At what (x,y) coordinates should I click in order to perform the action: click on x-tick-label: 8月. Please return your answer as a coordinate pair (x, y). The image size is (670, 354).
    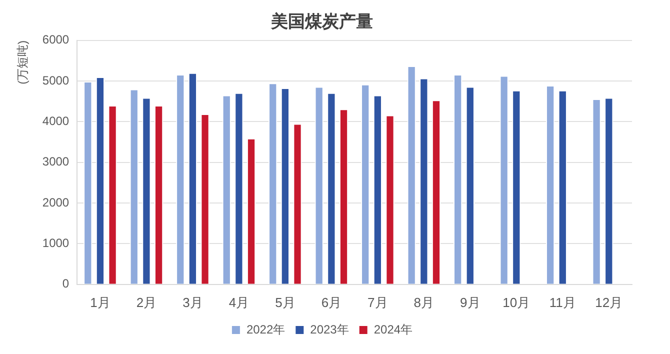
    Looking at the image, I should click on (424, 302).